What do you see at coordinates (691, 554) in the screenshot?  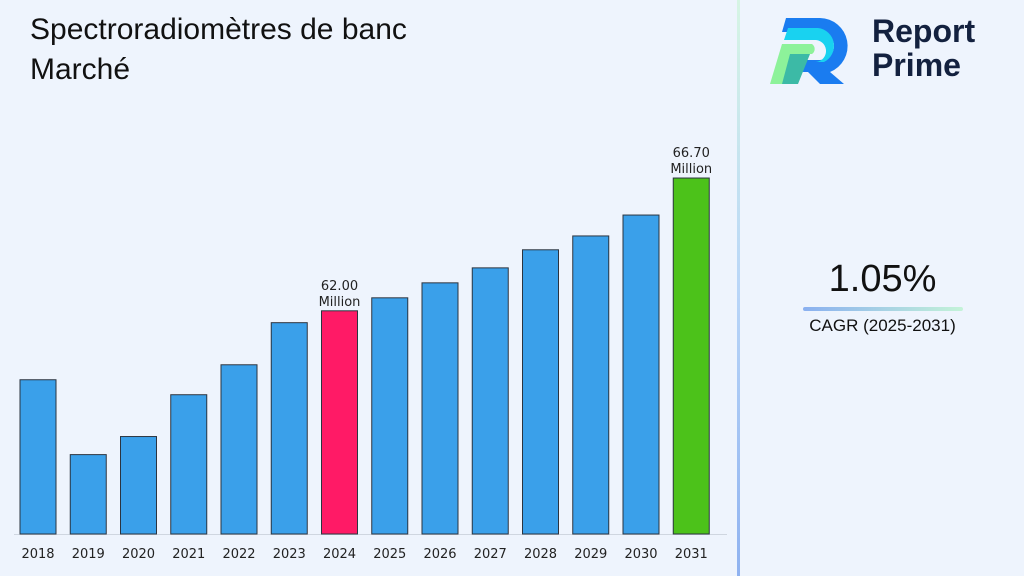 I see `x-tick-label: 2031` at bounding box center [691, 554].